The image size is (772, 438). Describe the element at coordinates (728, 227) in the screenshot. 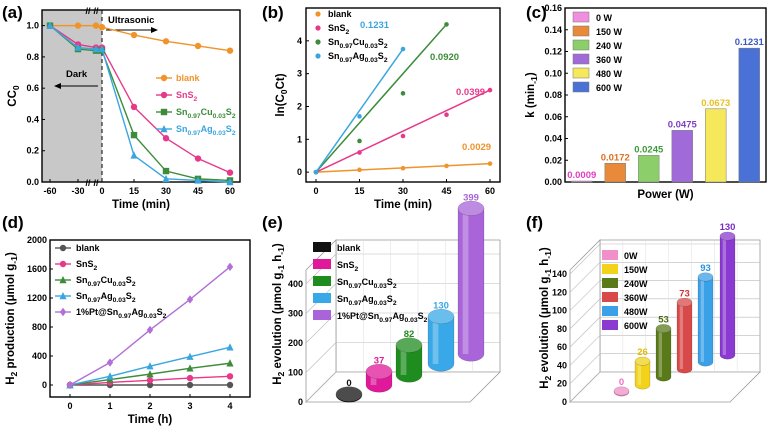

I see `f-bar-value-label: 130` at that location.